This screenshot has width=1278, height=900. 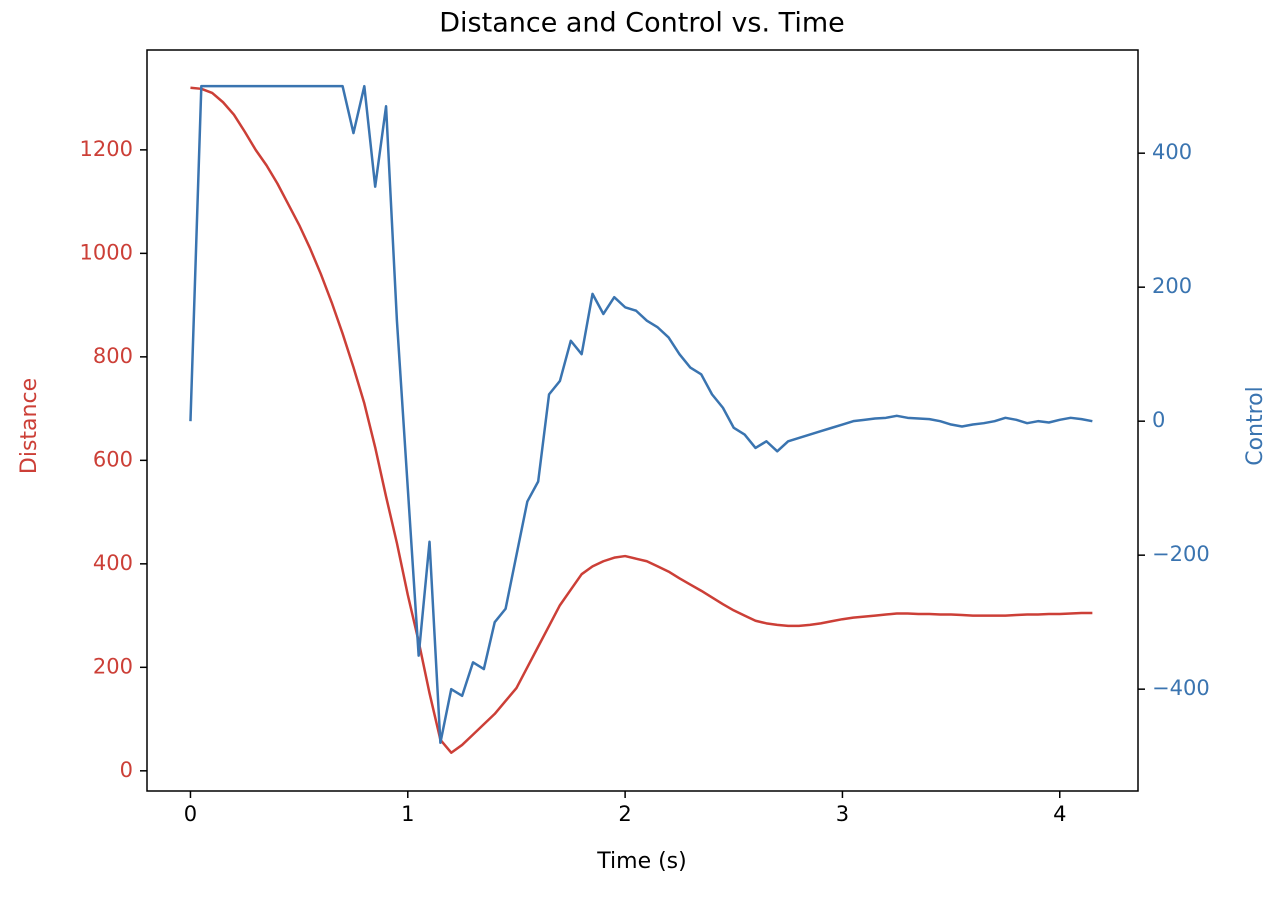 I want to click on y-tick-label: 1000, so click(x=106, y=252).